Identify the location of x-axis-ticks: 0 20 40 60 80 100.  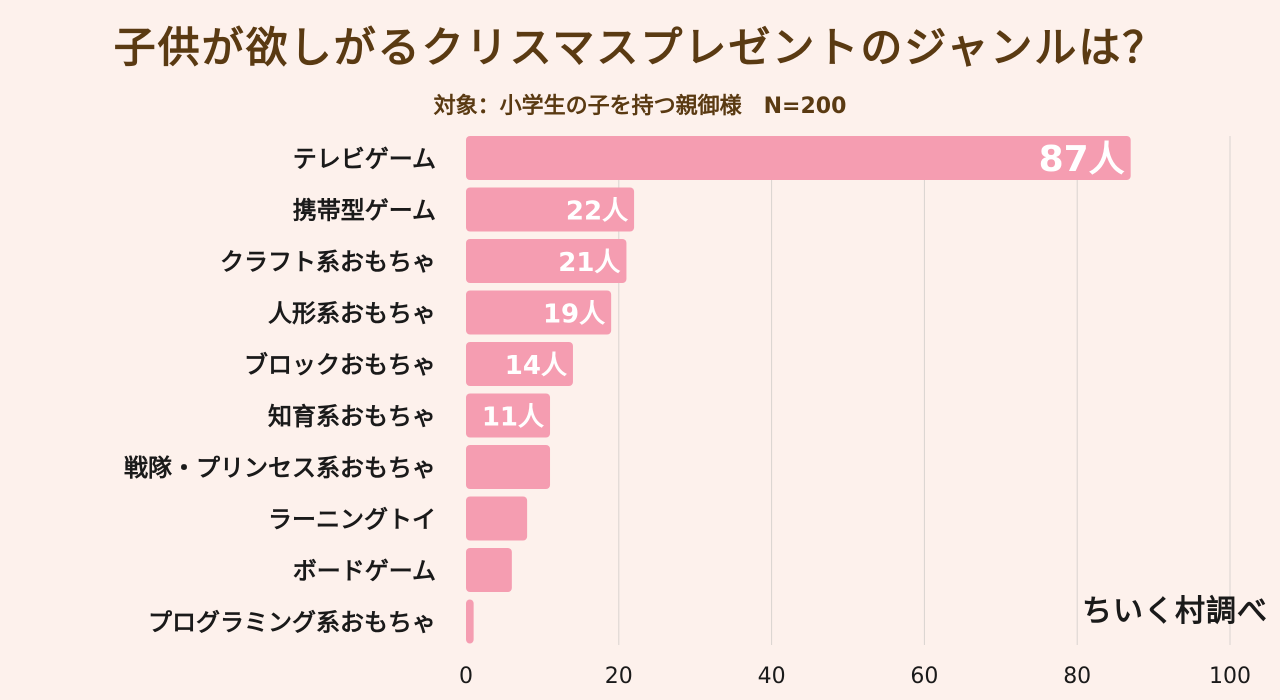
(855, 676).